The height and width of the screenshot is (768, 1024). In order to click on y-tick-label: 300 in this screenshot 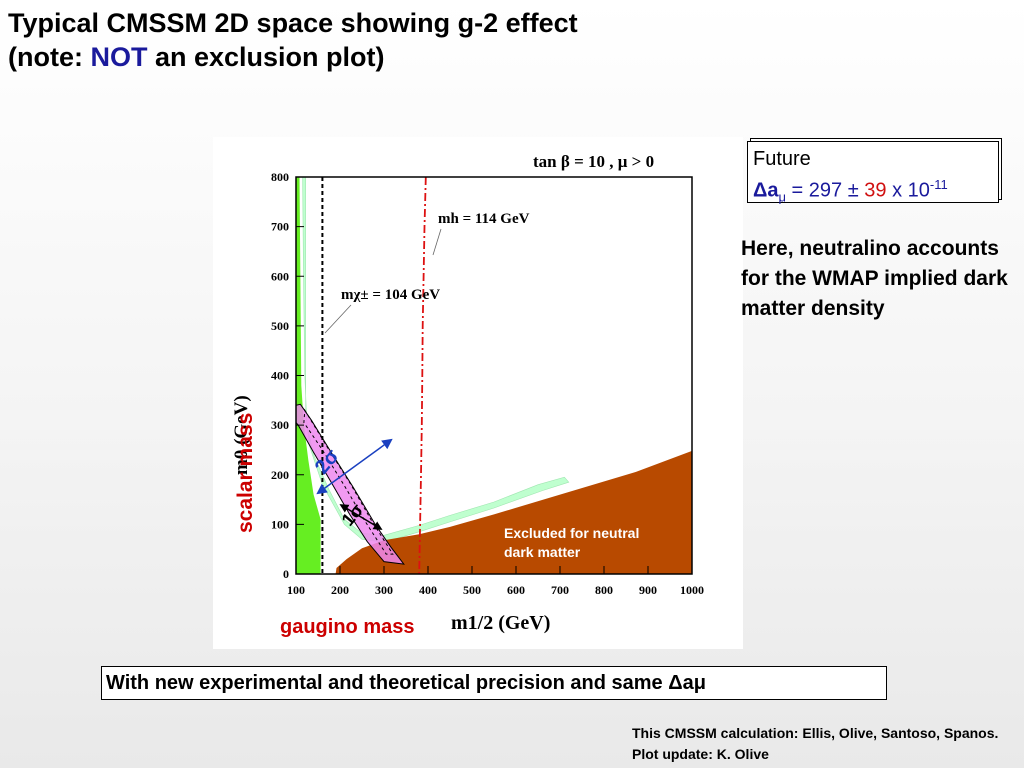, I will do `click(280, 425)`.